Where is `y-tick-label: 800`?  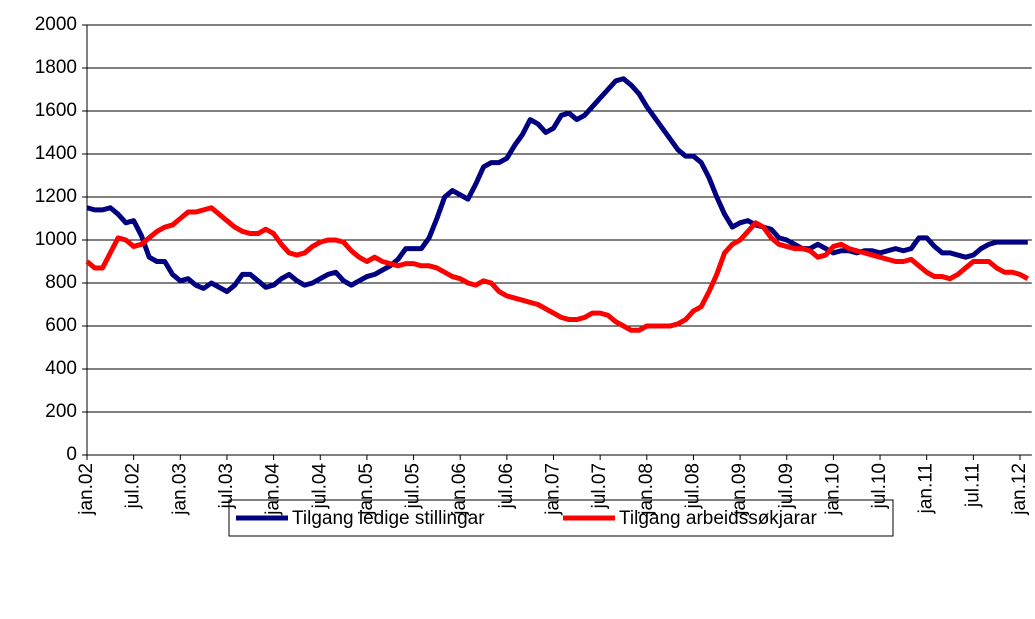 y-tick-label: 800 is located at coordinates (61, 282).